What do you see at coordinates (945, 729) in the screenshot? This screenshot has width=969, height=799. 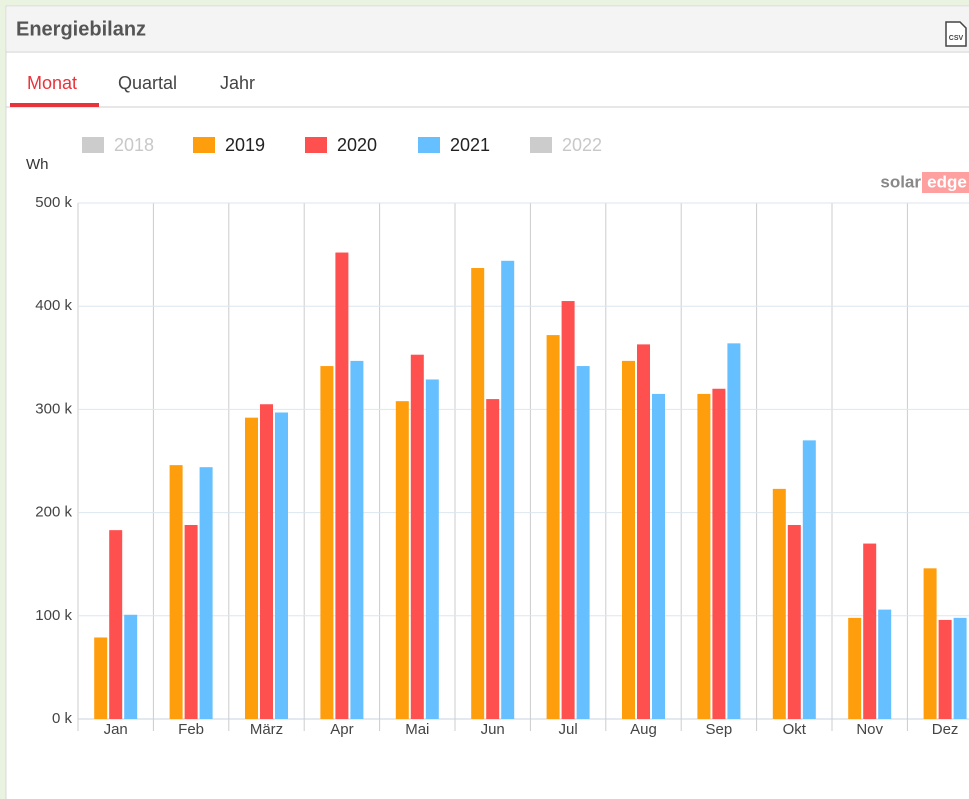 I see `x-tick-label: Dez` at bounding box center [945, 729].